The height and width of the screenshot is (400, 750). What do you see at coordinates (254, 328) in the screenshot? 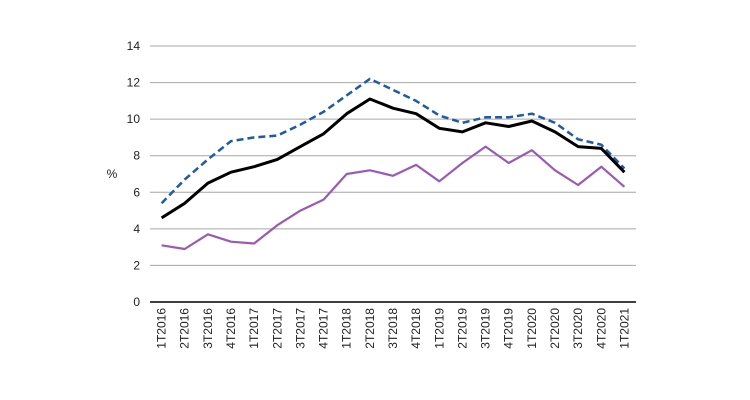
I see `x-tick-label: 1T2017` at bounding box center [254, 328].